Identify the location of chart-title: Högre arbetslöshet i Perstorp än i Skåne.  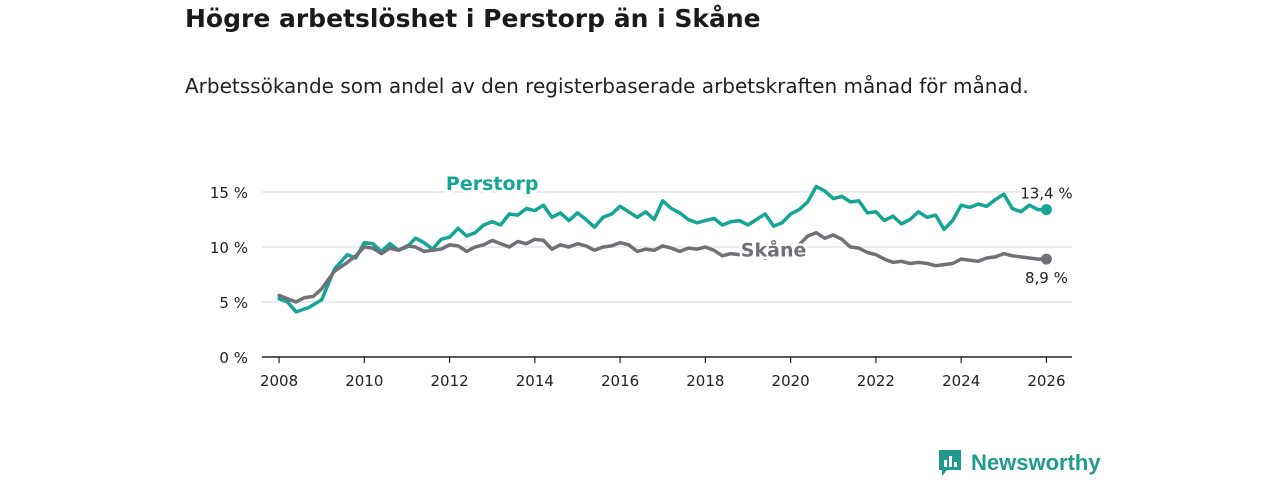
(473, 18).